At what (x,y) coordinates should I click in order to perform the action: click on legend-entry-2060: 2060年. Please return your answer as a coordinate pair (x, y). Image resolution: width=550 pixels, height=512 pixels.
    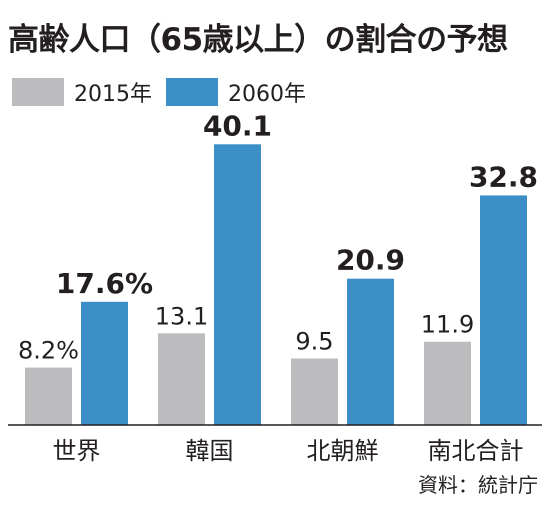
    Looking at the image, I should click on (236, 92).